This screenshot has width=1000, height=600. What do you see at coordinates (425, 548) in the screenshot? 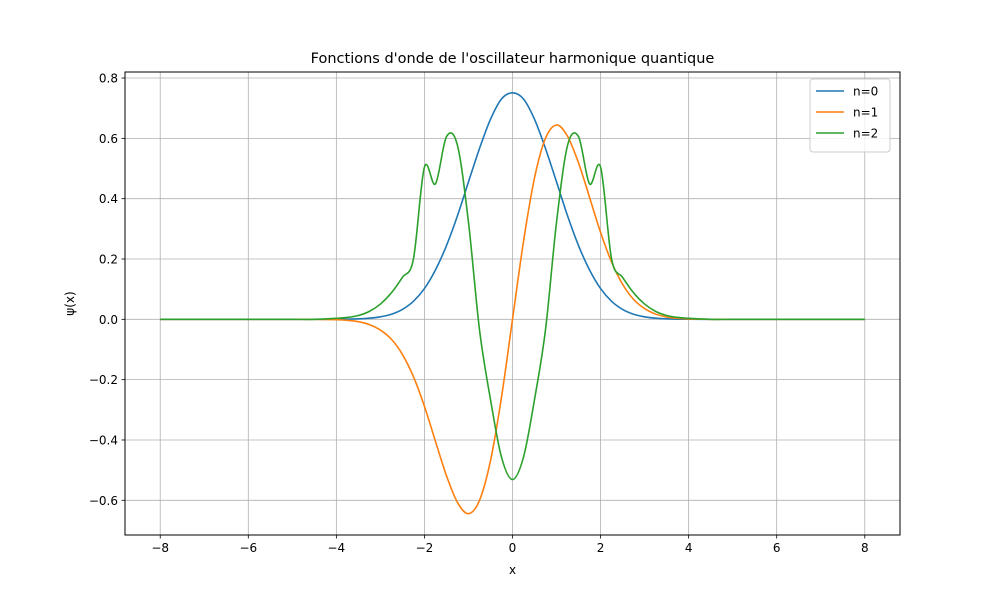
I see `x-tick-label: −2` at bounding box center [425, 548].